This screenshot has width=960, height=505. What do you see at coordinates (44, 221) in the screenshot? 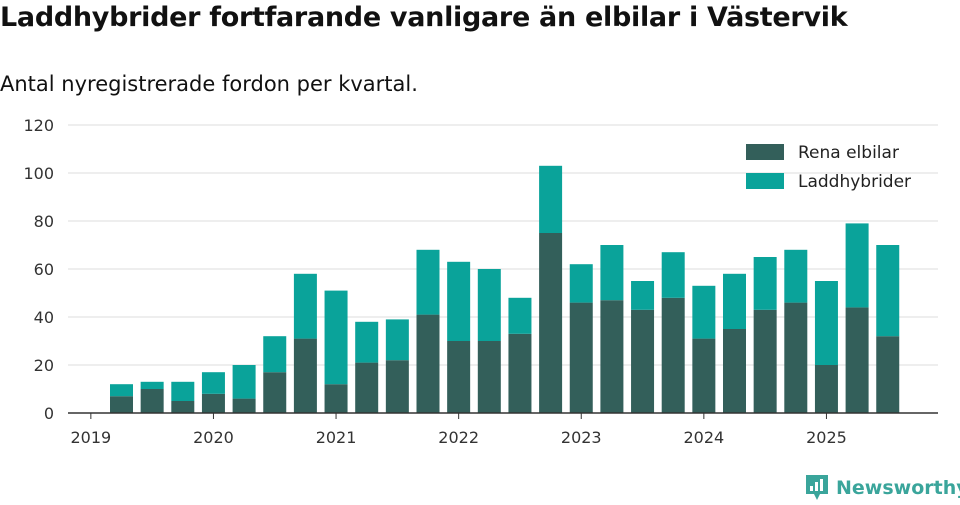
I see `y-tick-label: 80` at bounding box center [44, 221].